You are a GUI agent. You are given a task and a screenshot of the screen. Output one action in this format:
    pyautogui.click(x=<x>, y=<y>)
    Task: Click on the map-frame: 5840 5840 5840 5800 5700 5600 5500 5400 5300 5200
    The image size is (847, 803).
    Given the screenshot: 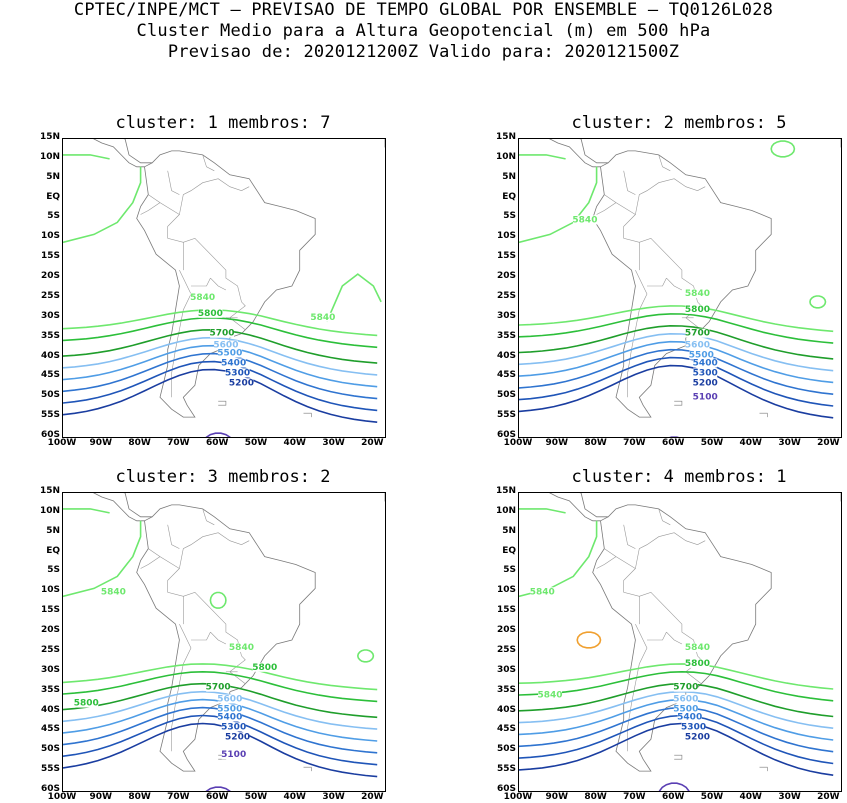 What is the action you would take?
    pyautogui.click(x=680, y=642)
    